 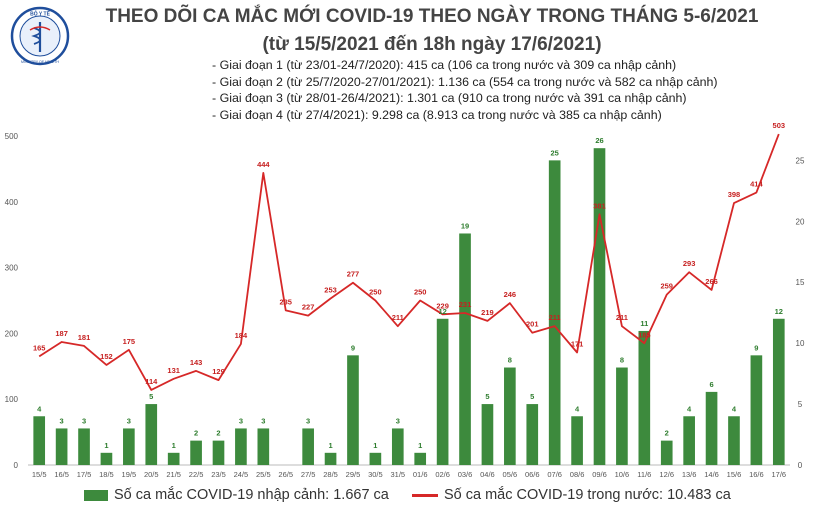 I want to click on bar-value-label: 2, so click(x=196, y=433).